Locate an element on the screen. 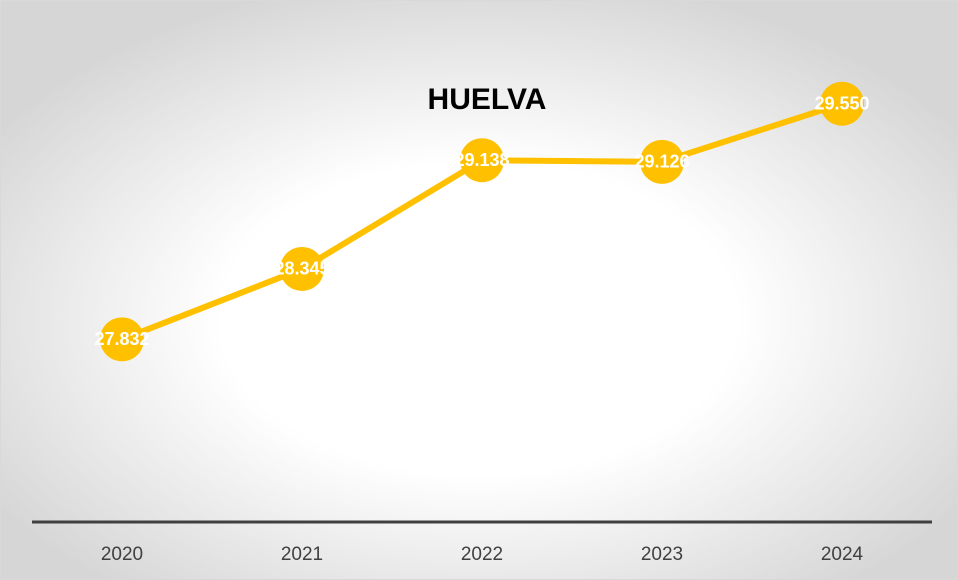 Image resolution: width=958 pixels, height=580 pixels. x-tick-label: 2023 is located at coordinates (662, 554).